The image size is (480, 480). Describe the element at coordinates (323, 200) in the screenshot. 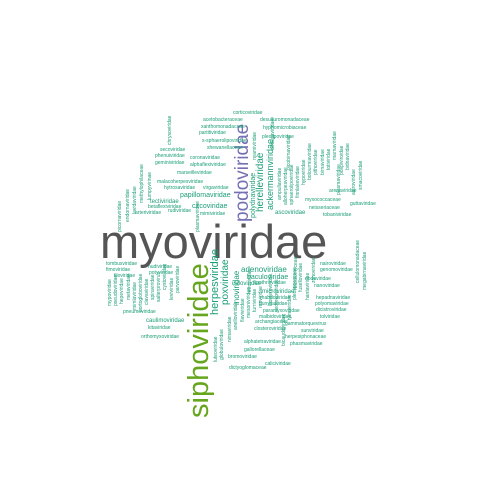

I see `word-myxococcaceae: myxococcaceae` at that location.